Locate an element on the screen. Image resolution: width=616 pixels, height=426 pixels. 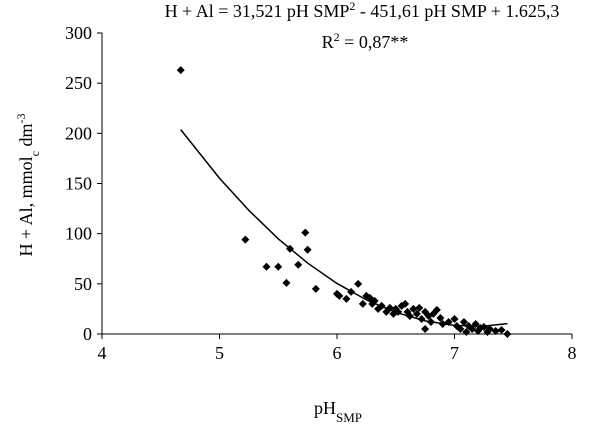
y-tick-label: 50 is located at coordinates (83, 284).